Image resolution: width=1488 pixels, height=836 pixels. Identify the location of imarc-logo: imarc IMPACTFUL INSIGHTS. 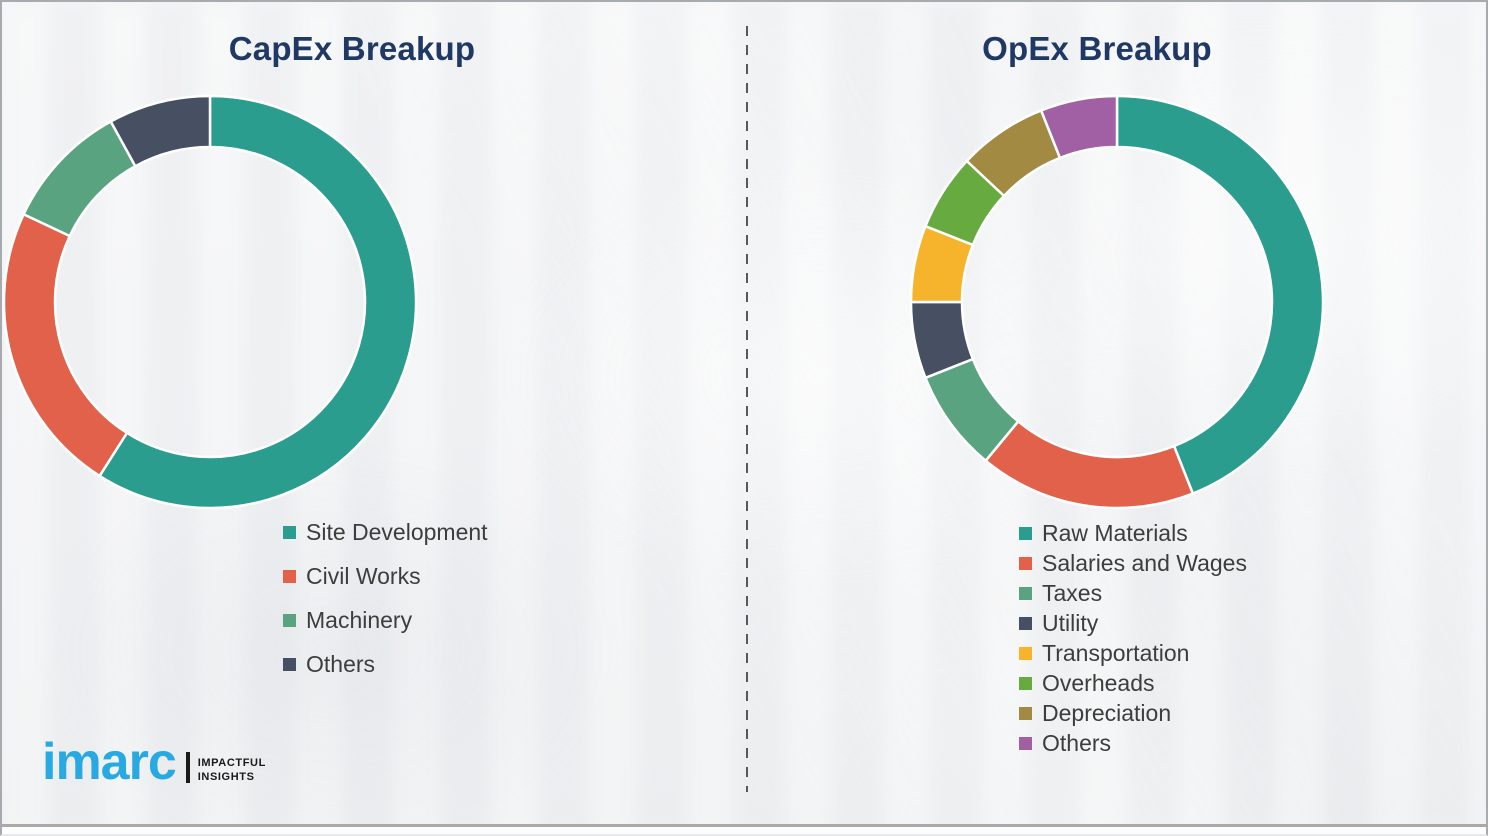
(154, 762).